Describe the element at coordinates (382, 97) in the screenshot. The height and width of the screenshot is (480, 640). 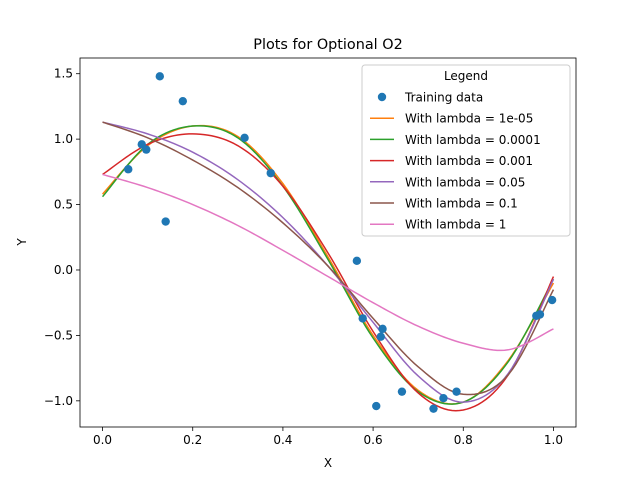
I see `legend-swatch-training-data` at that location.